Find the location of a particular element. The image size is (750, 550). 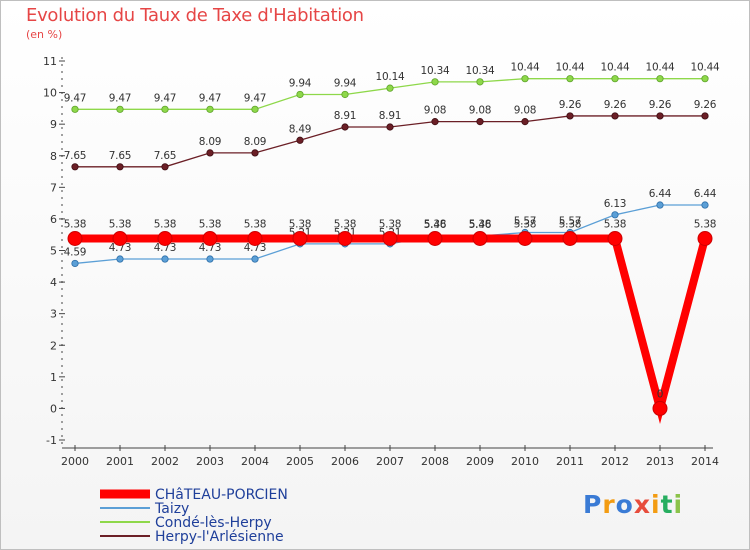

y-tick-label: -1 is located at coordinates (51, 440).